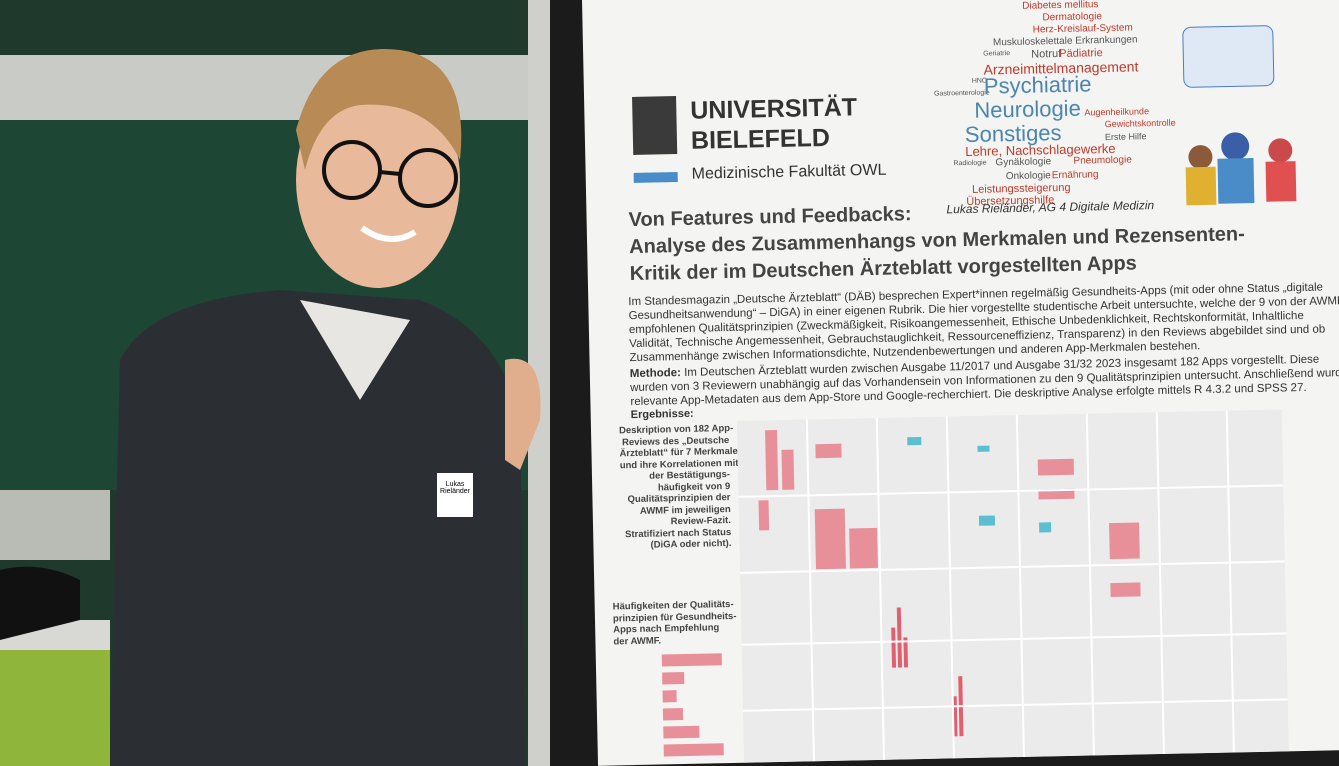 This screenshot has height=766, width=1339. I want to click on word-cloud-term: Muskuloskelettale Erkrankungen, so click(1065, 41).